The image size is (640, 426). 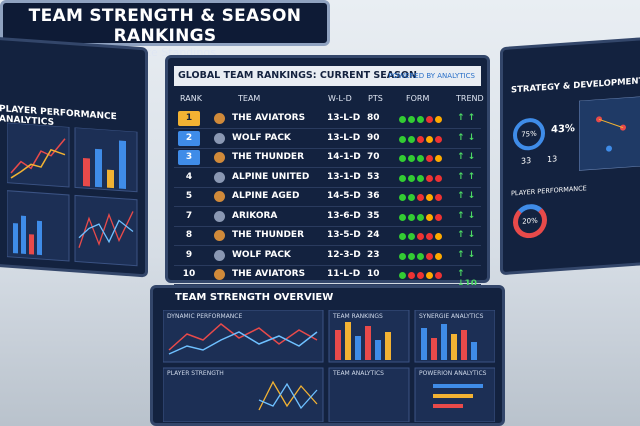 I want to click on record: 13-6-D, so click(x=344, y=215).